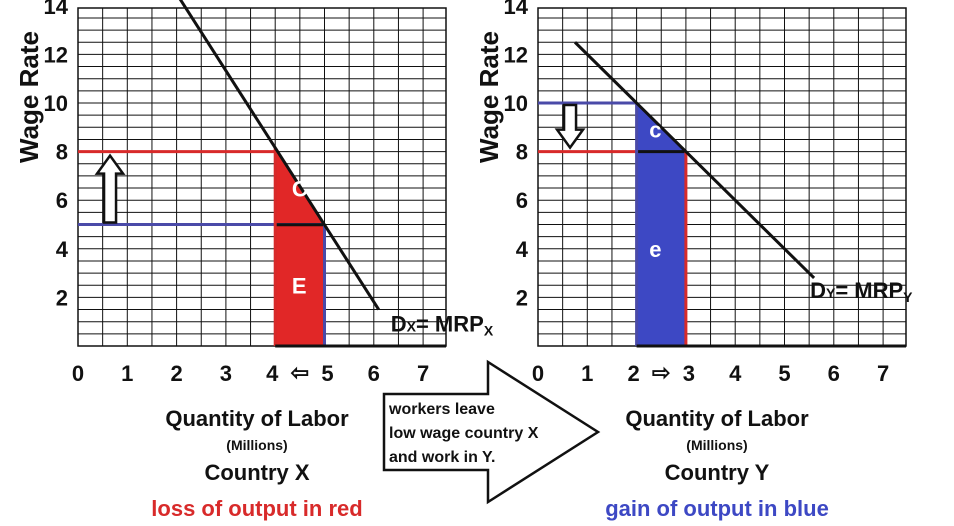  Describe the element at coordinates (655, 129) in the screenshot. I see `area-label-top: c` at that location.